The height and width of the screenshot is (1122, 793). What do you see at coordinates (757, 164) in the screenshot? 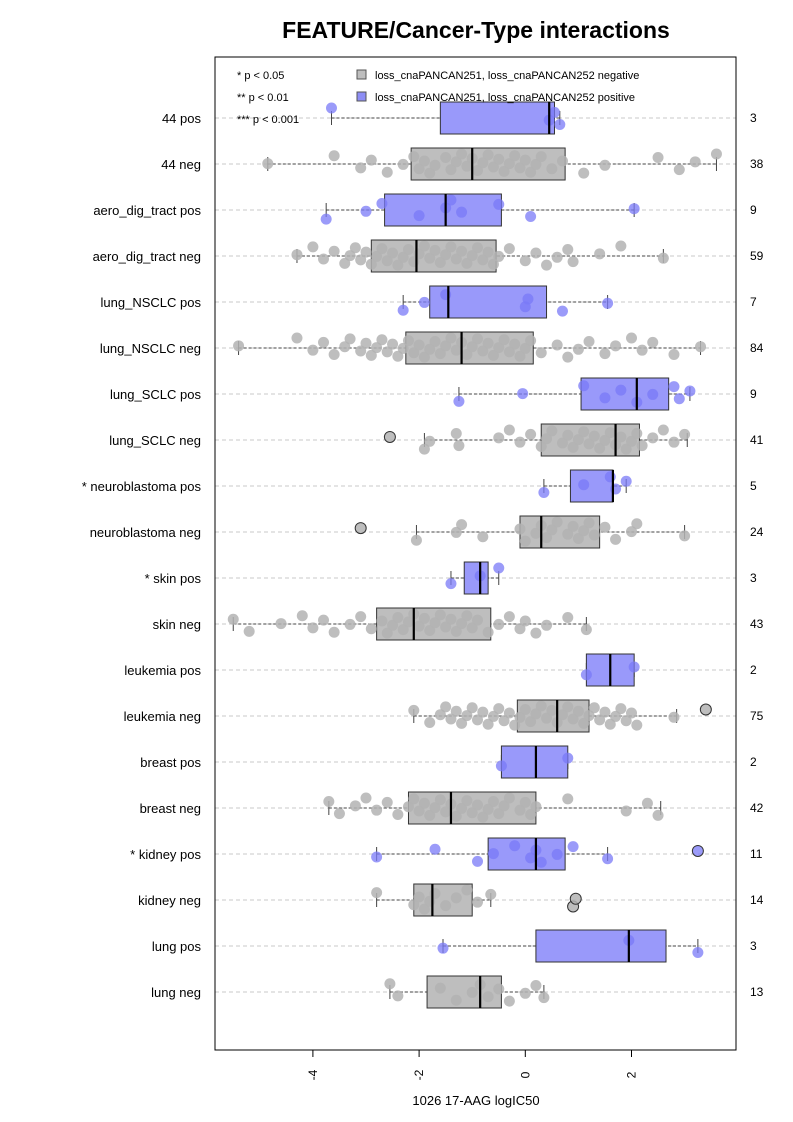
I see `row-count: 38` at bounding box center [757, 164].